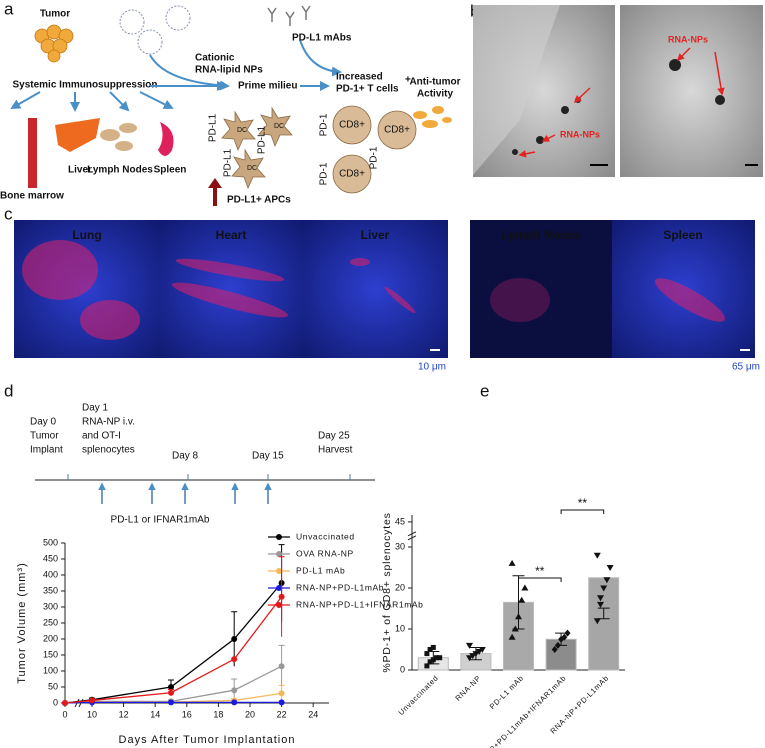 This screenshot has height=748, width=765. What do you see at coordinates (313, 714) in the screenshot?
I see `x-tick-label: 24` at bounding box center [313, 714].